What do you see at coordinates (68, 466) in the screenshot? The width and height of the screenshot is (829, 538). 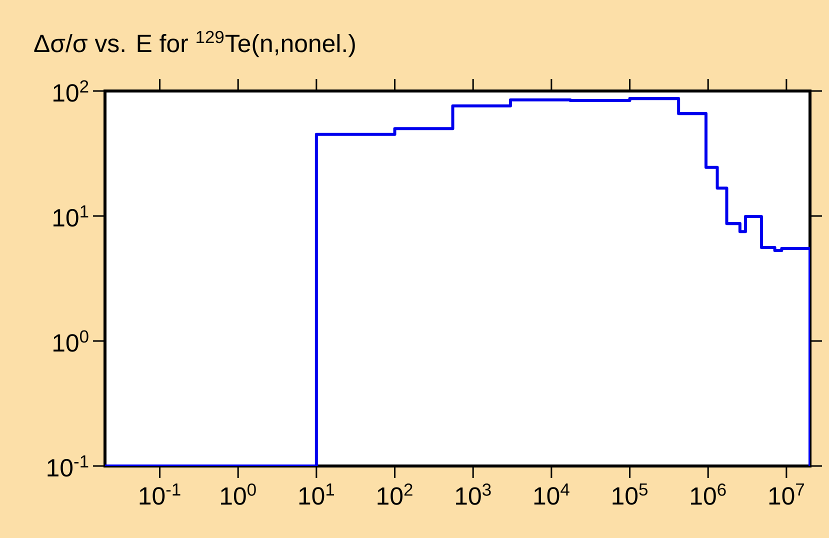 I see `y-tick-label: 10$^{-1}$` at bounding box center [68, 466].